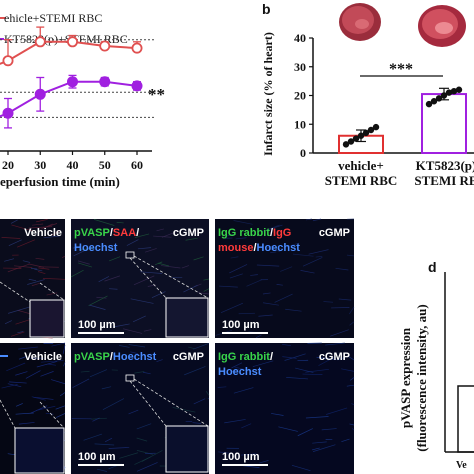 This screenshot has height=474, width=474. I want to click on line-series, so click(71, 77).